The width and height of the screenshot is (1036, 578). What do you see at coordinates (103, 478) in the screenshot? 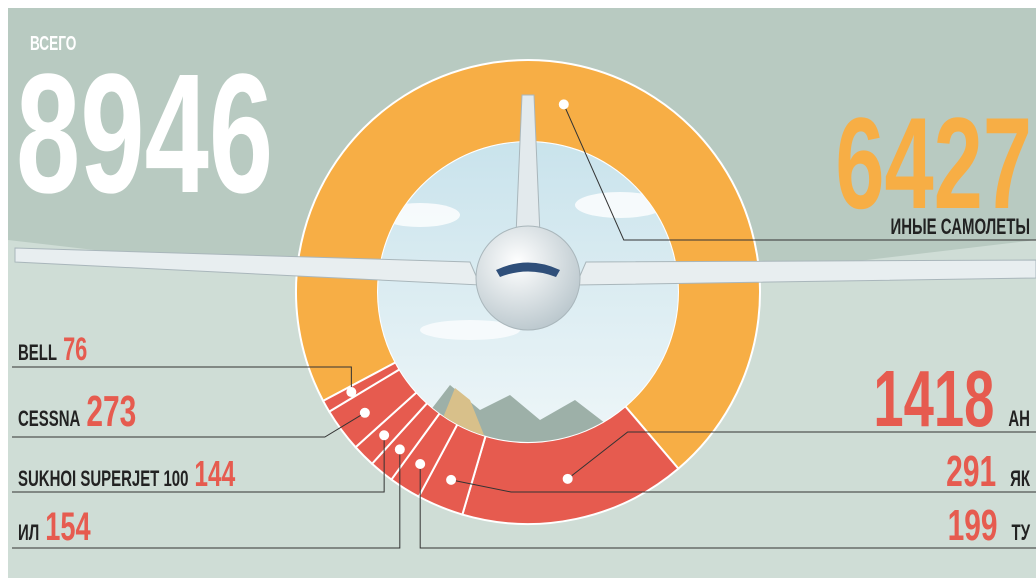
I see `category-label: SUKHOI SUPERJET 100` at bounding box center [103, 478].